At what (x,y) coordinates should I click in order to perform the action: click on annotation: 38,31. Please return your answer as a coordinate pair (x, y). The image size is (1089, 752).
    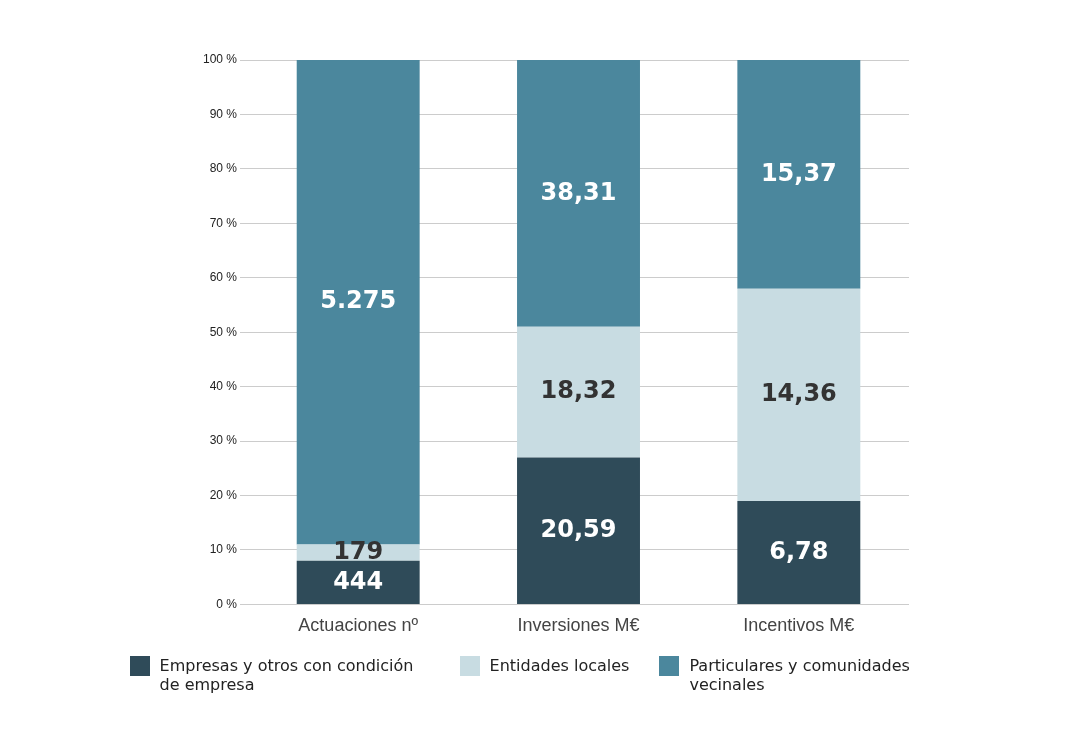
    Looking at the image, I should click on (578, 191).